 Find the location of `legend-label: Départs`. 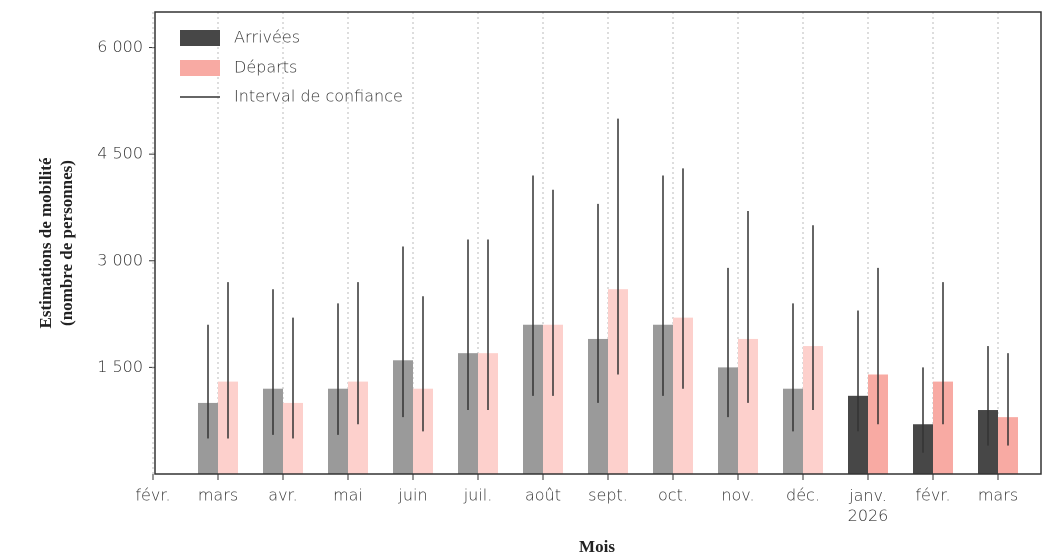

legend-label: Départs is located at coordinates (265, 67).